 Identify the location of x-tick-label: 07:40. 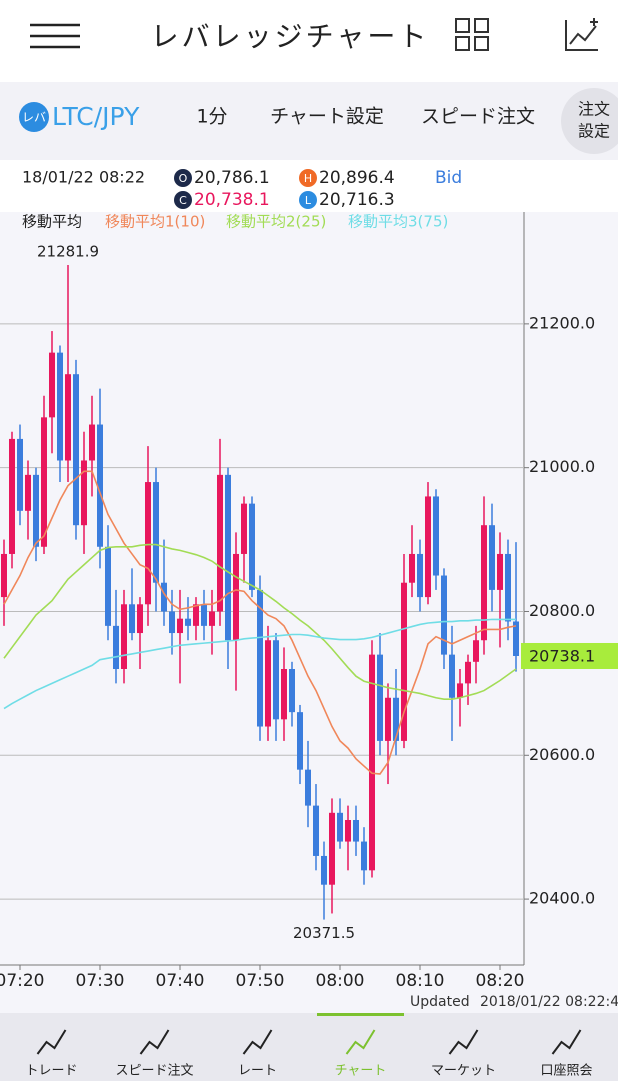
(180, 981).